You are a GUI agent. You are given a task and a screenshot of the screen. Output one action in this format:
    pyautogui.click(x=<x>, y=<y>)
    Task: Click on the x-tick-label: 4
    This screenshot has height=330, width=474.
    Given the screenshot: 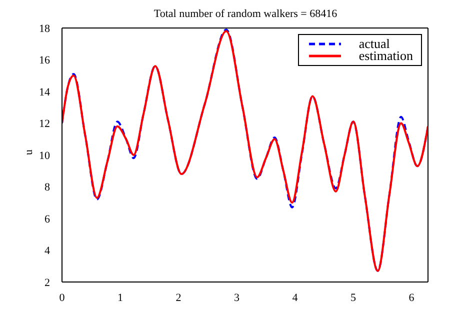 What is the action you would take?
    pyautogui.click(x=295, y=298)
    